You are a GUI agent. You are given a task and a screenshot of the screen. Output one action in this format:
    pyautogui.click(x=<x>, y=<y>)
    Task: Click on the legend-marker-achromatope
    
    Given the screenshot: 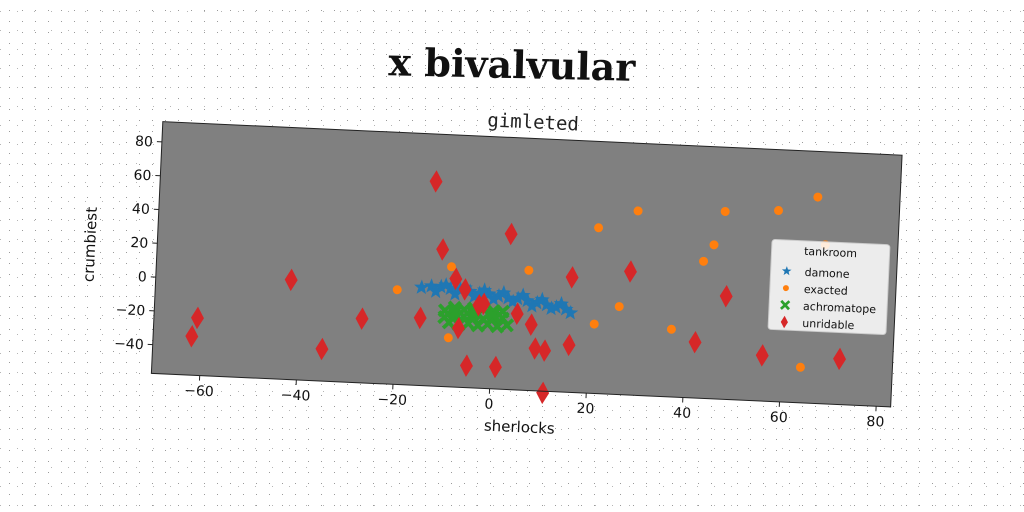 What is the action you would take?
    pyautogui.click(x=785, y=305)
    